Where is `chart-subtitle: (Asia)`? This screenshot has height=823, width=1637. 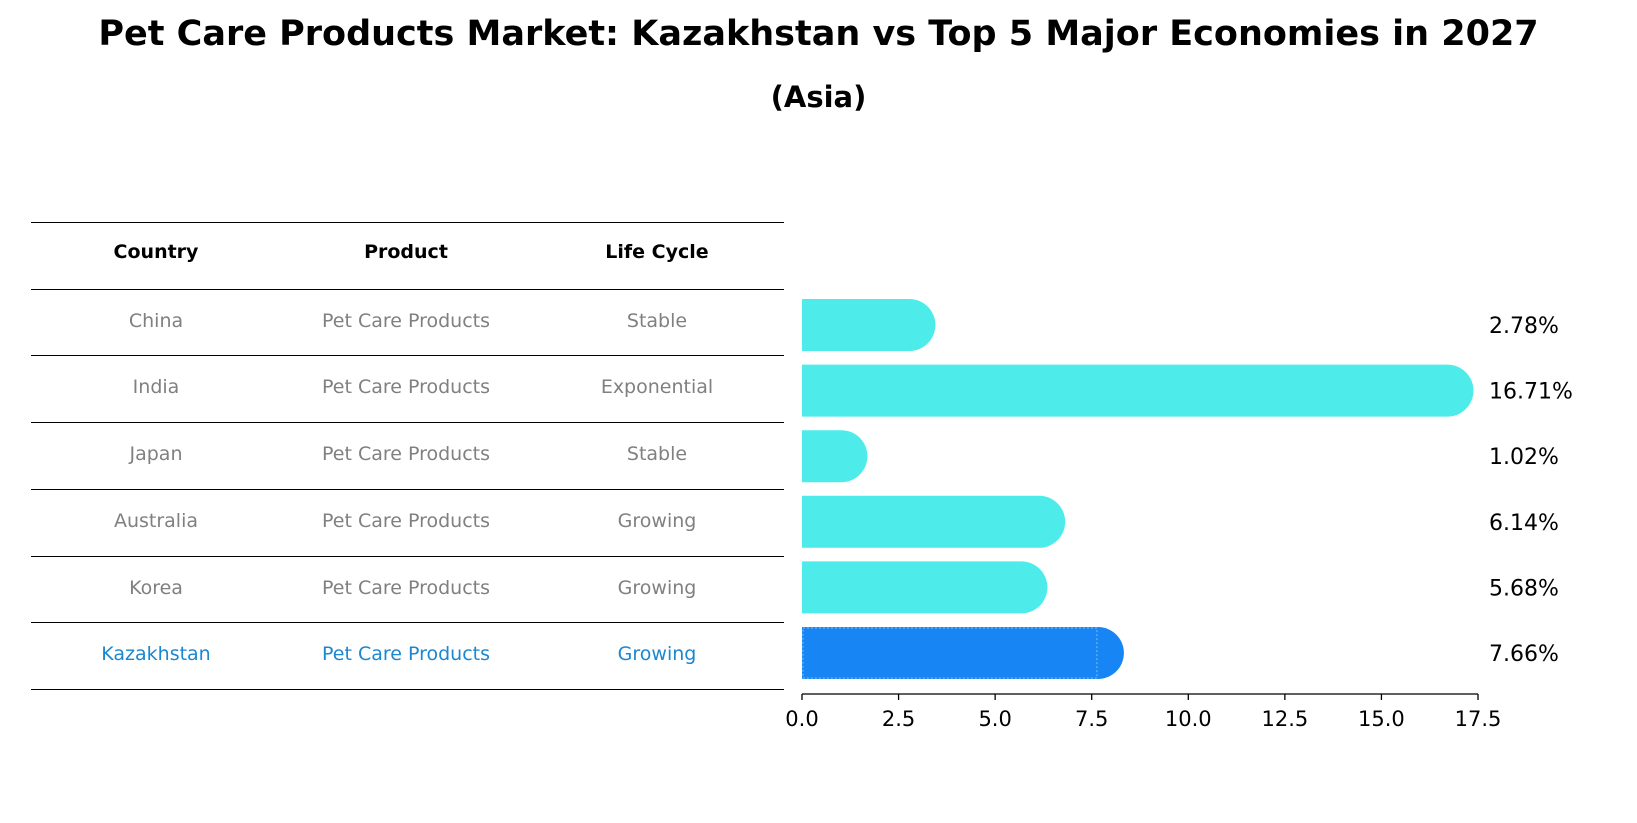
chart-subtitle: (Asia) is located at coordinates (818, 97).